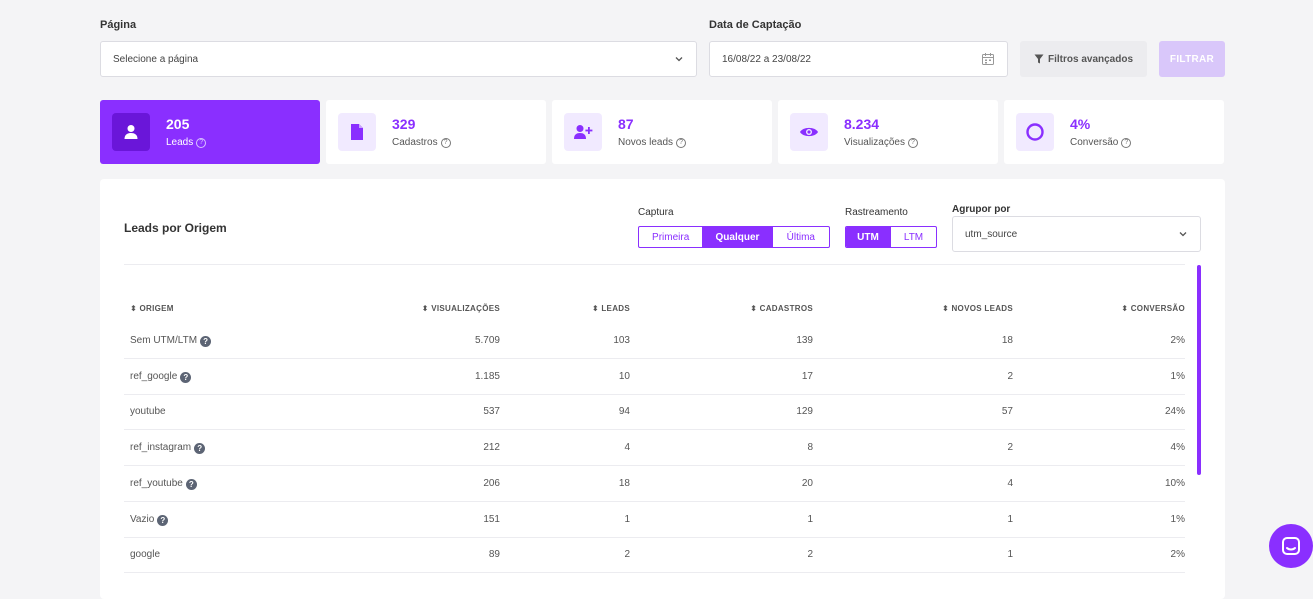 This screenshot has width=1313, height=599. What do you see at coordinates (810, 519) in the screenshot?
I see `cadastros-cell: 1` at bounding box center [810, 519].